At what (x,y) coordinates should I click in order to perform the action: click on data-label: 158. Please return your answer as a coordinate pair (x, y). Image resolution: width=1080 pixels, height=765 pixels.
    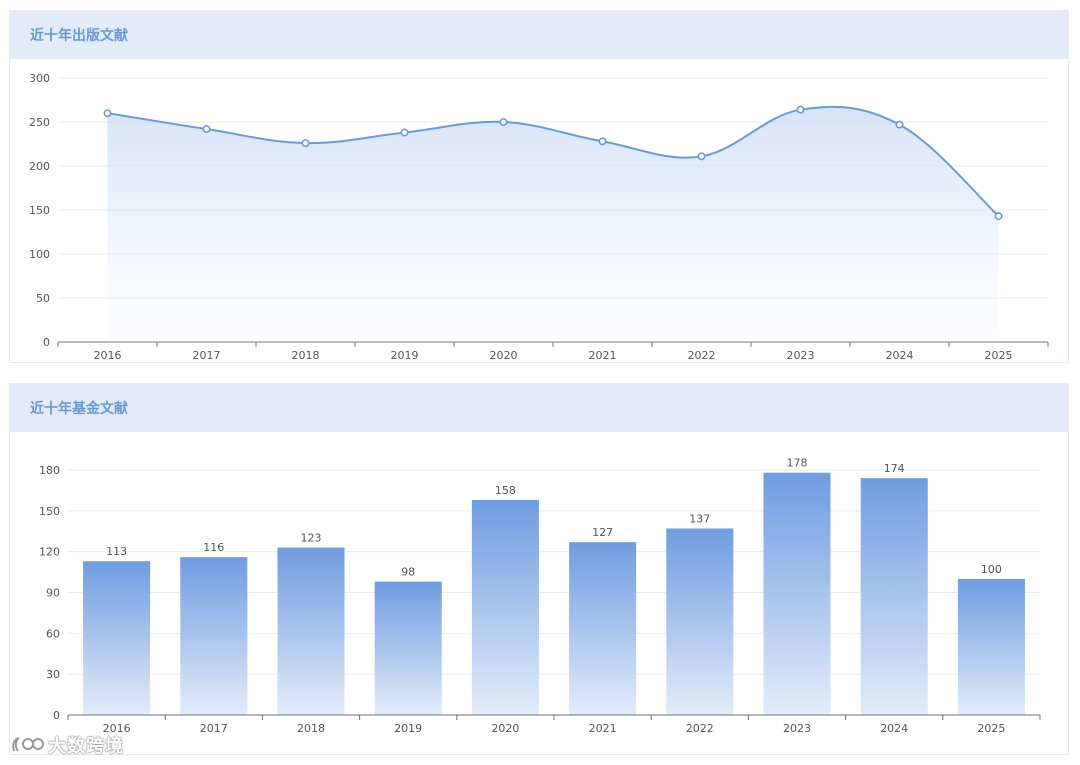
    Looking at the image, I should click on (505, 490).